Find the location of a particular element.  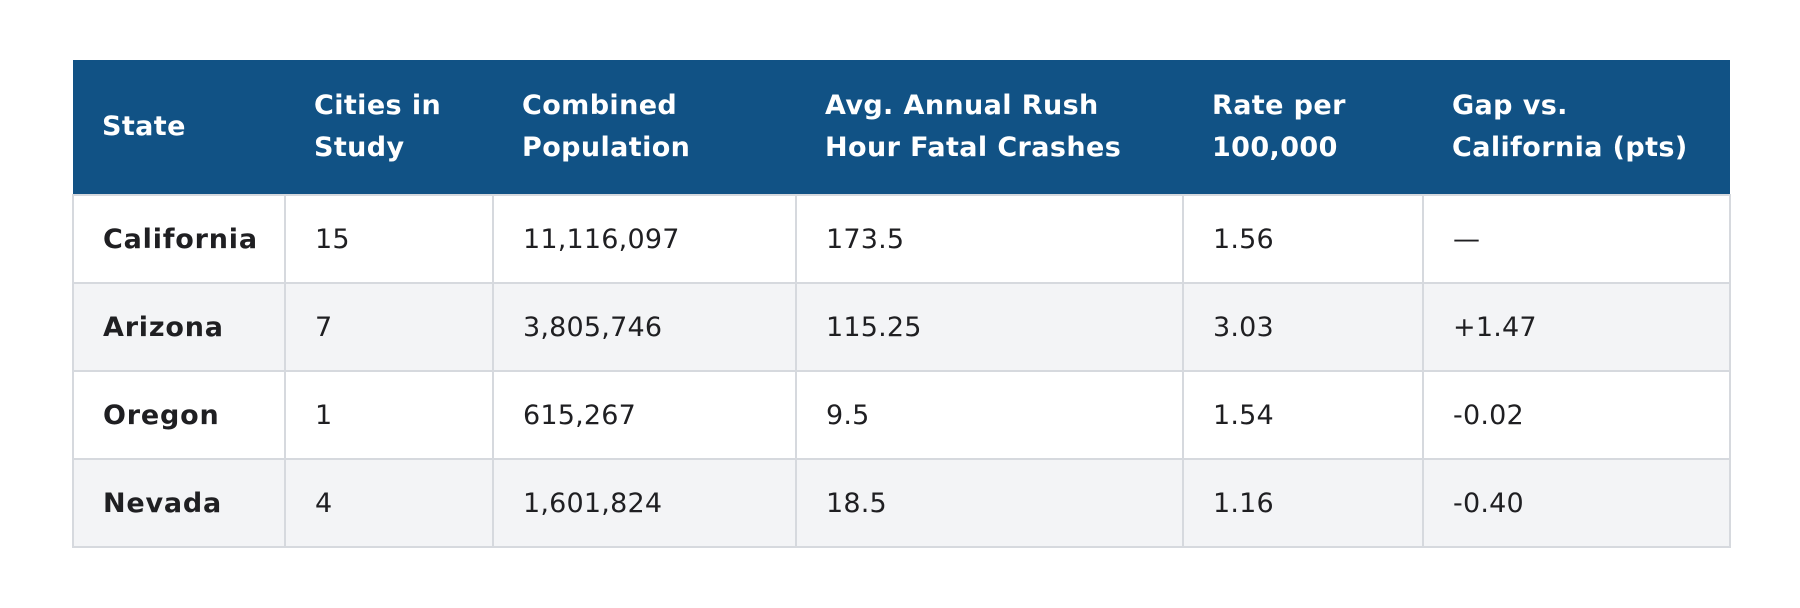

cell-population: 615,267 is located at coordinates (644, 415).